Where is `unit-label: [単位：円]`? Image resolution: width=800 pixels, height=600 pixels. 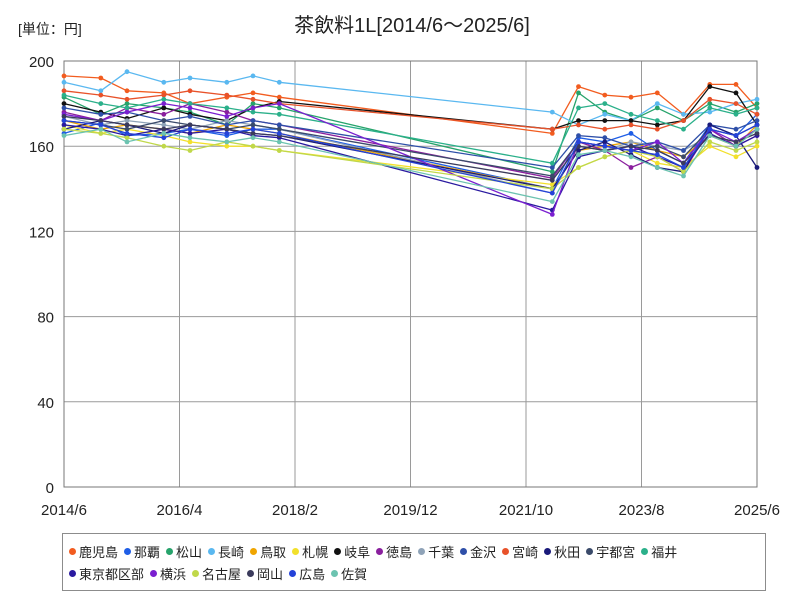 unit-label: [単位：円] is located at coordinates (50, 29).